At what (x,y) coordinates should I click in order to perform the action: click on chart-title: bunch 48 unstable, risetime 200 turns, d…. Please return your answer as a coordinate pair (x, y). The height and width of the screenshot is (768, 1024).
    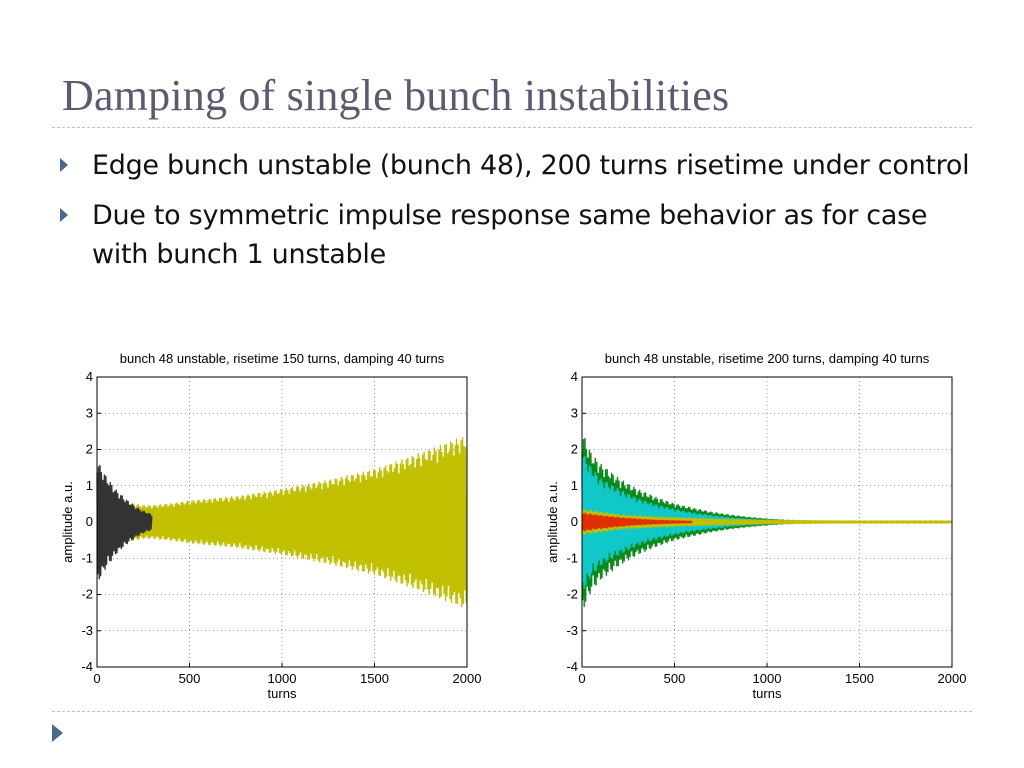
    Looking at the image, I should click on (767, 358).